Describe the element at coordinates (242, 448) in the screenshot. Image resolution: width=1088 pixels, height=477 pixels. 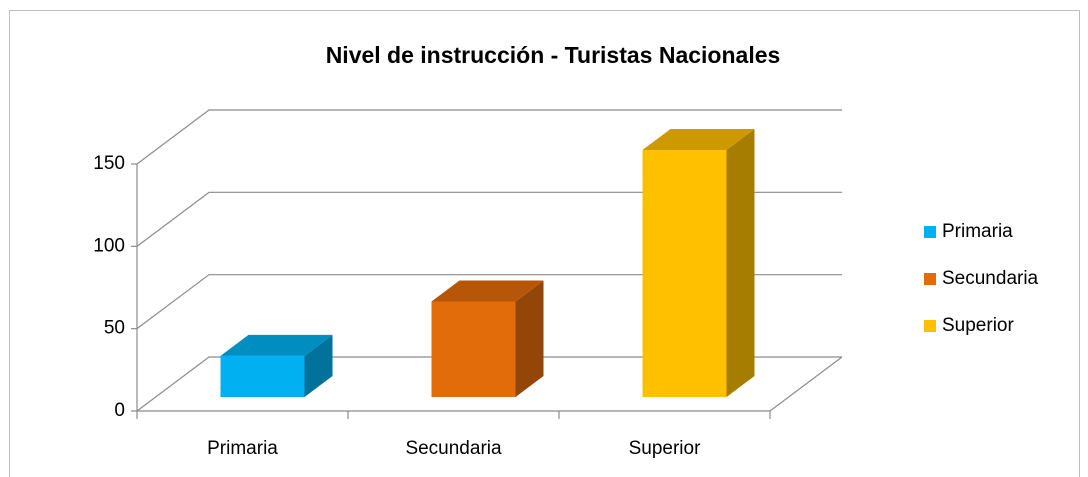
I see `x-tick-label: Primaria` at that location.